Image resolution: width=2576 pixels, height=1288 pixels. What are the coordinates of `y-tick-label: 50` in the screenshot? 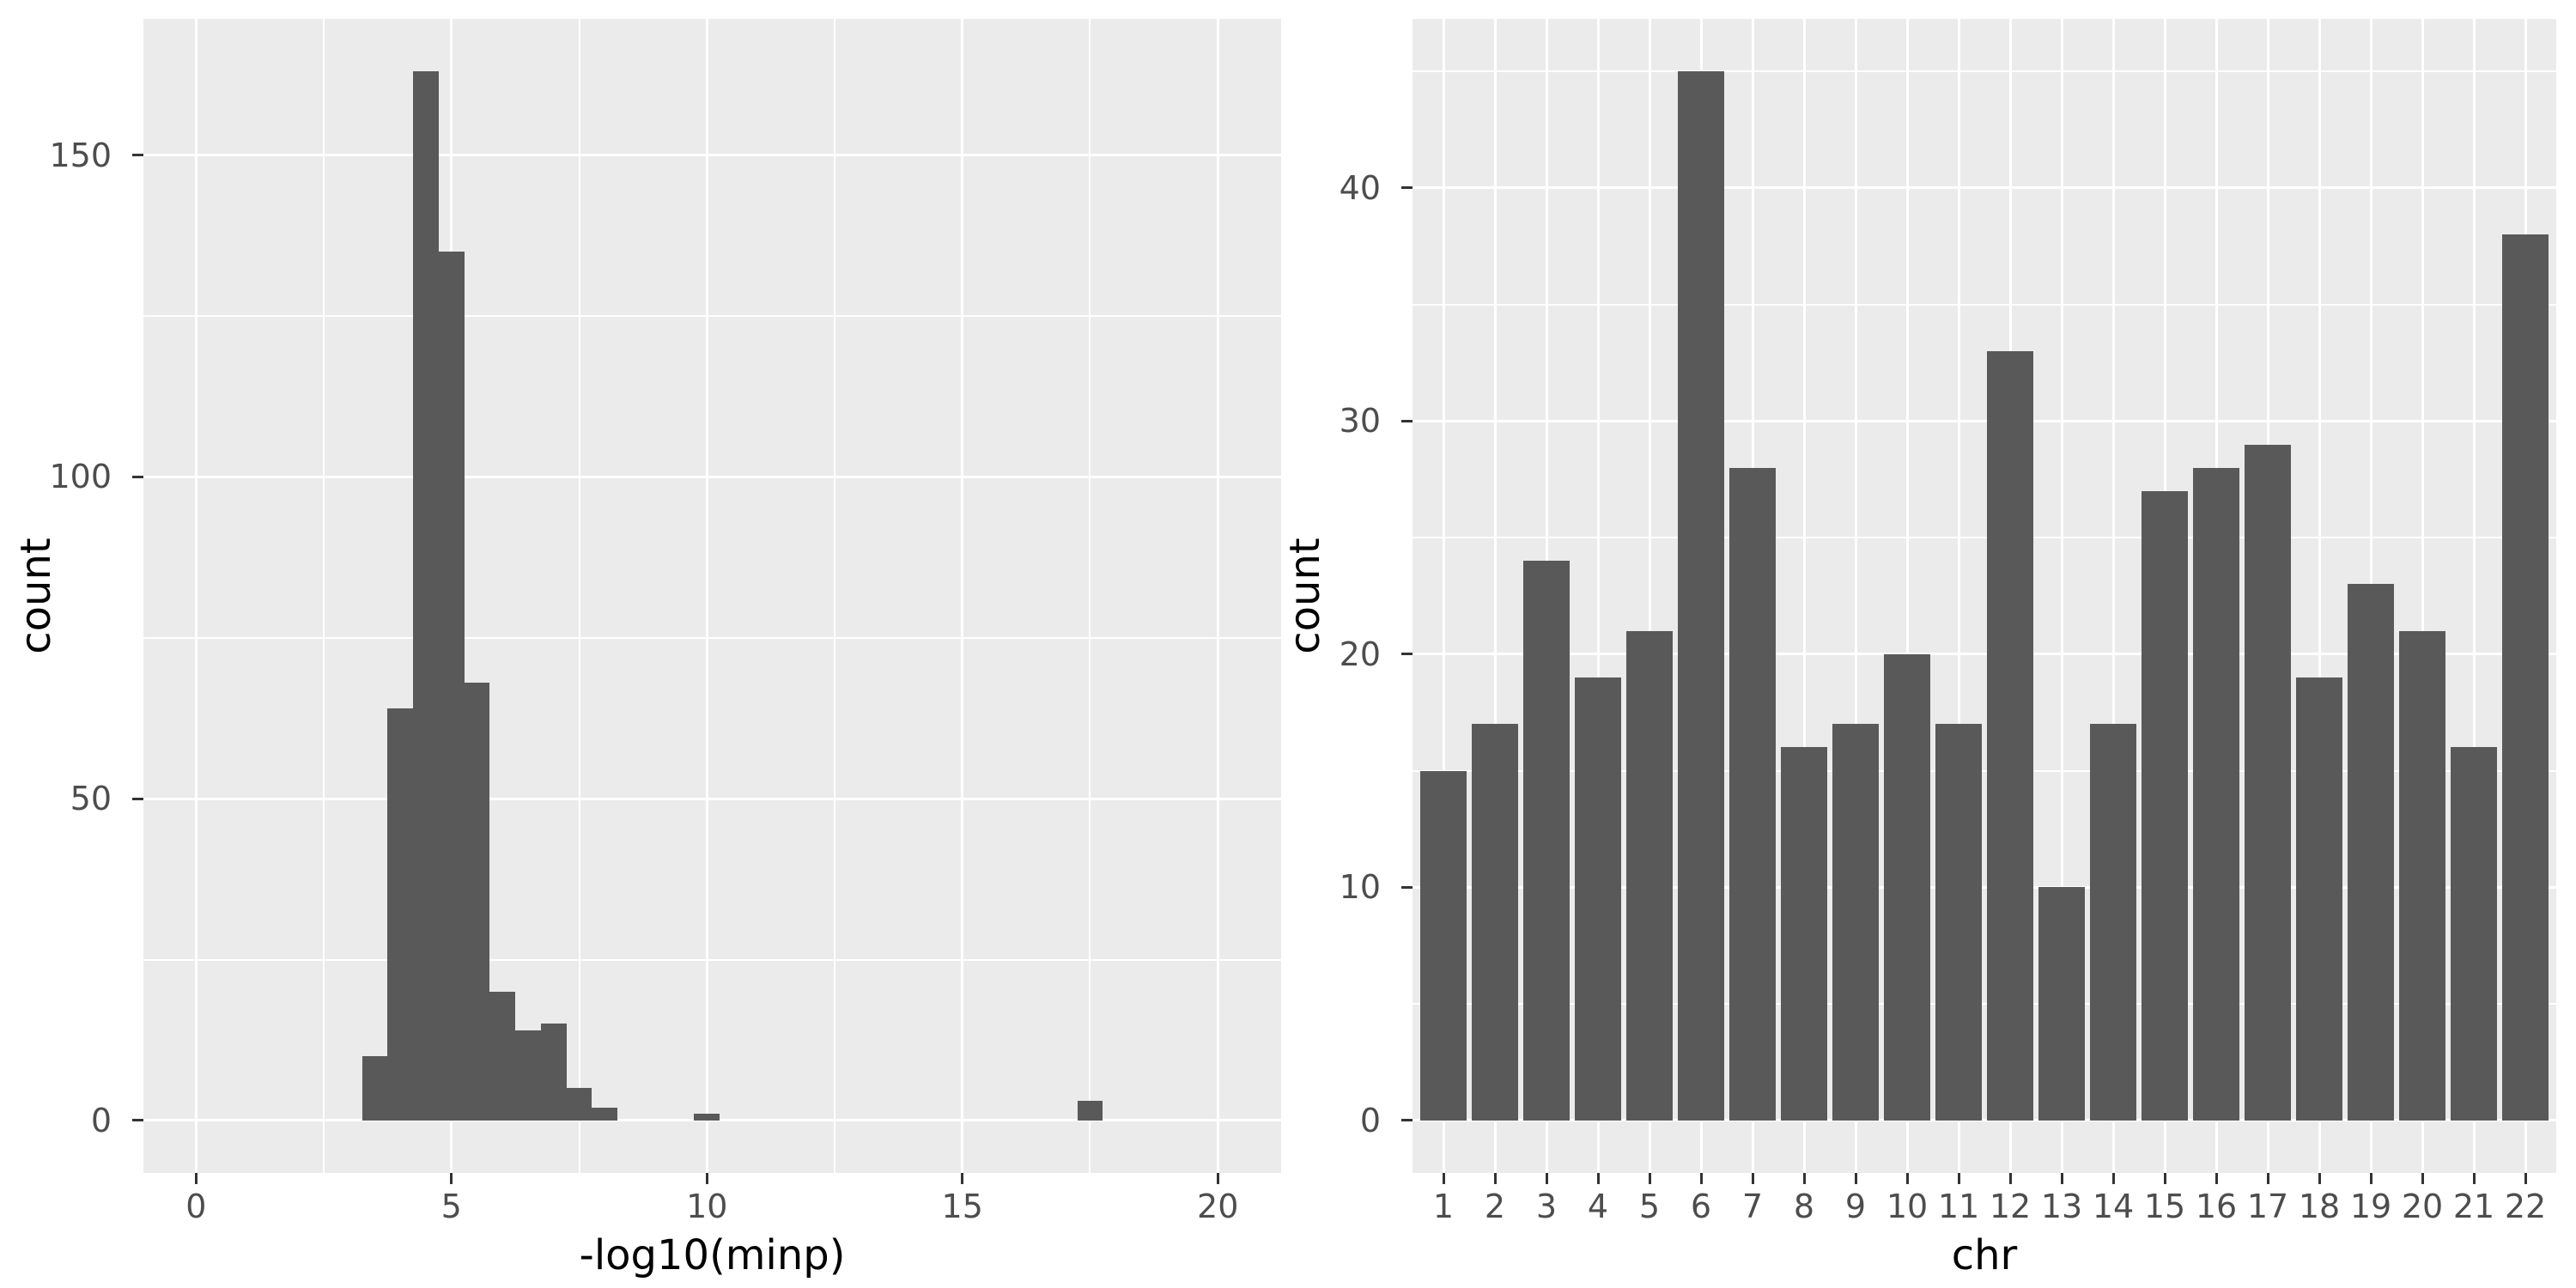 It's located at (91, 799).